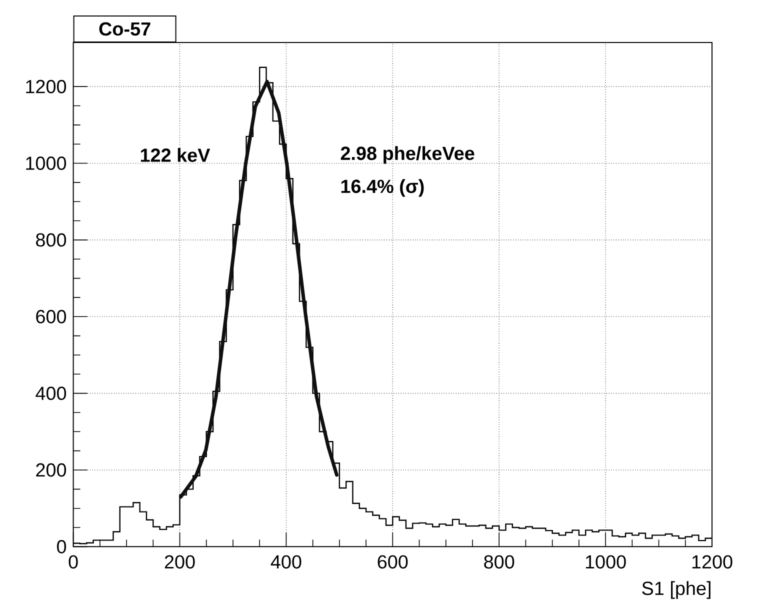  I want to click on x-tick-label: 1200, so click(712, 562).